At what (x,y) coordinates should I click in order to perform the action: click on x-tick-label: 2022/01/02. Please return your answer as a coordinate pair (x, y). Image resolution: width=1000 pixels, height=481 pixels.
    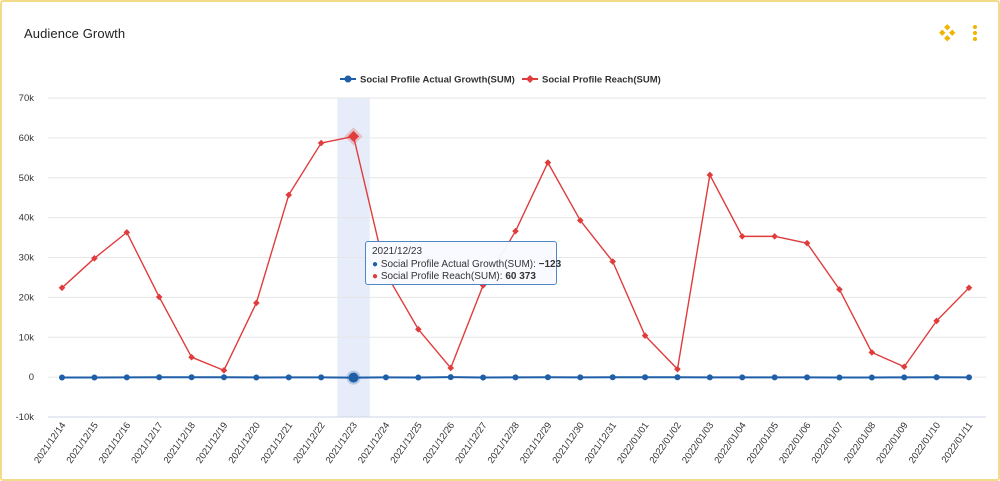
    Looking at the image, I should click on (666, 442).